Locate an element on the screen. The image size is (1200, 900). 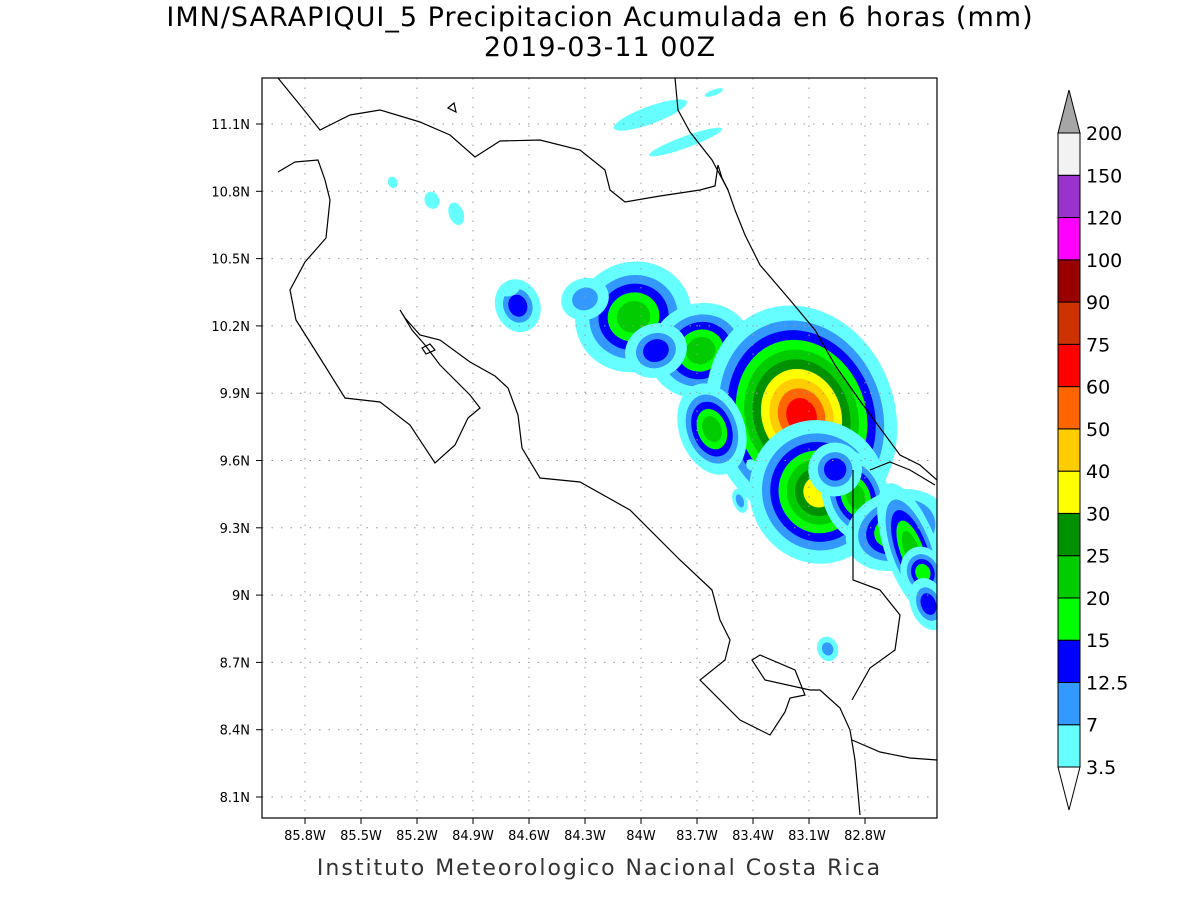
colorbar-label: 90 is located at coordinates (1098, 303).